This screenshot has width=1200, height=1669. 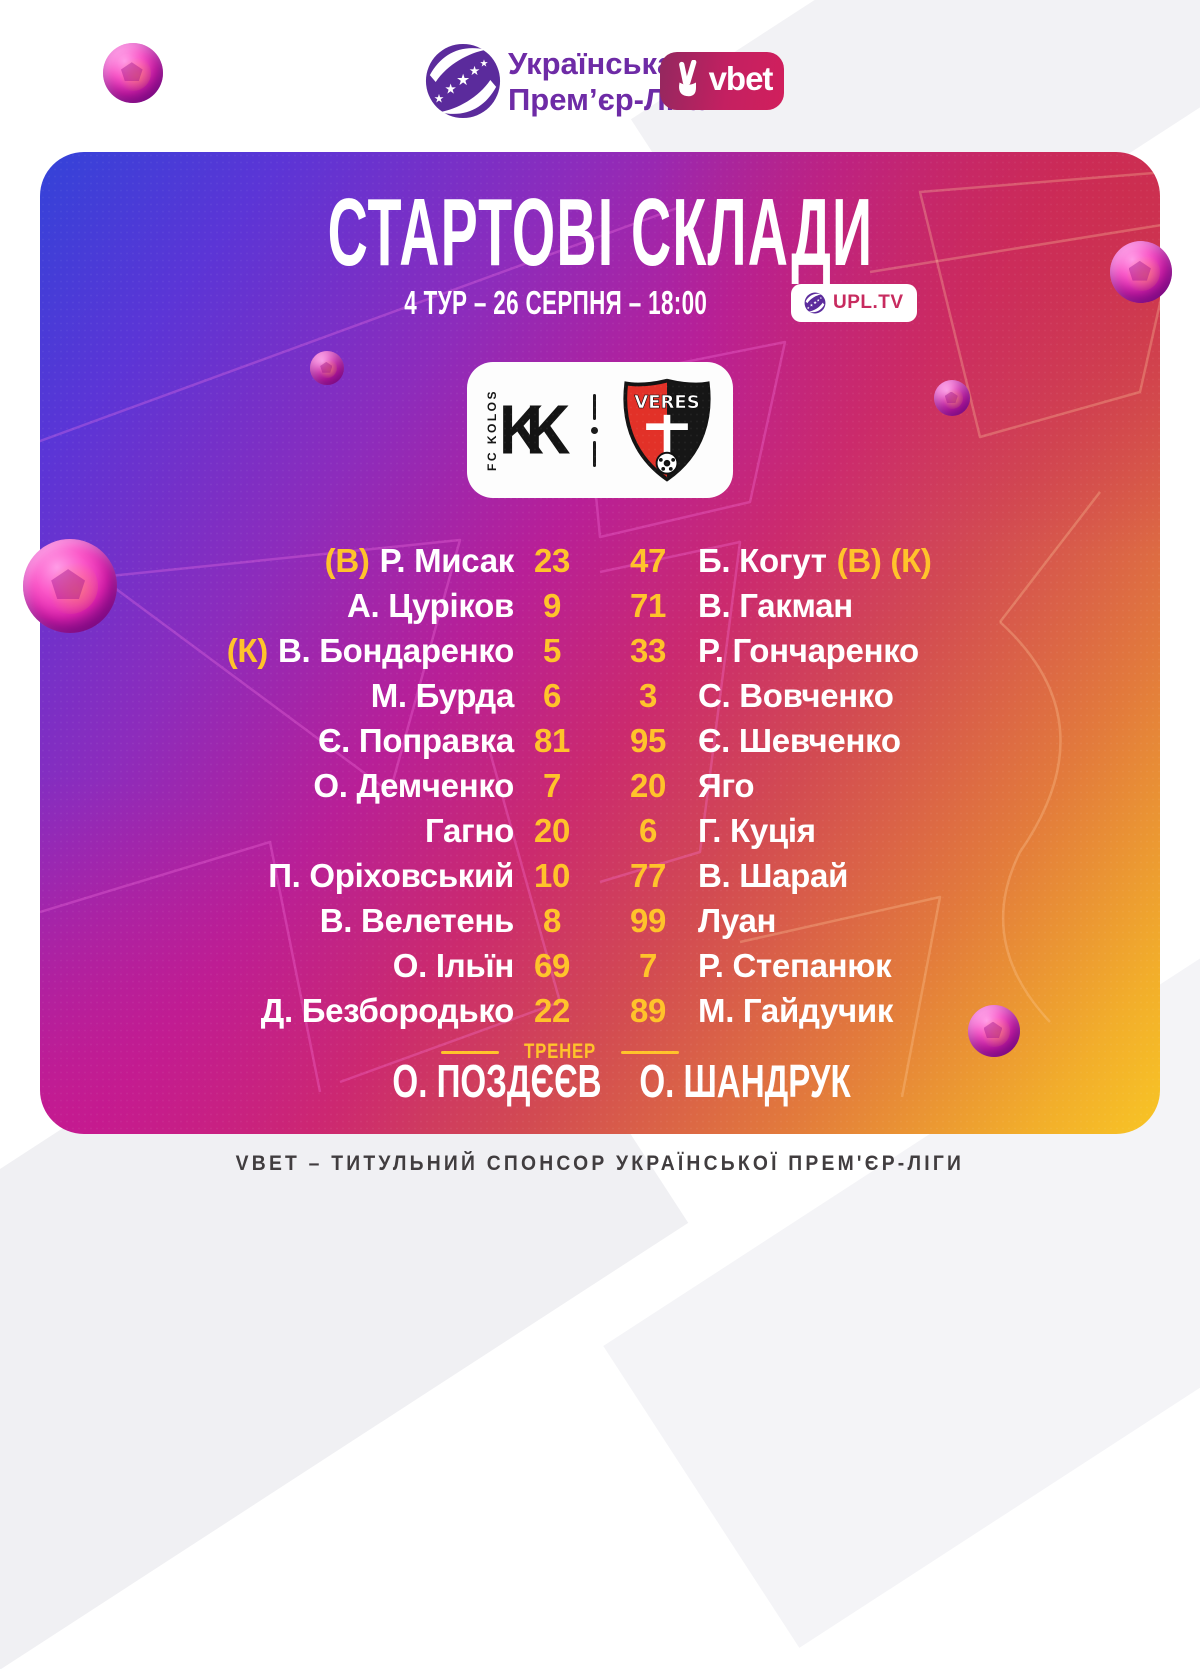 What do you see at coordinates (395, 650) in the screenshot?
I see `home-player-name: В. Бондаренко` at bounding box center [395, 650].